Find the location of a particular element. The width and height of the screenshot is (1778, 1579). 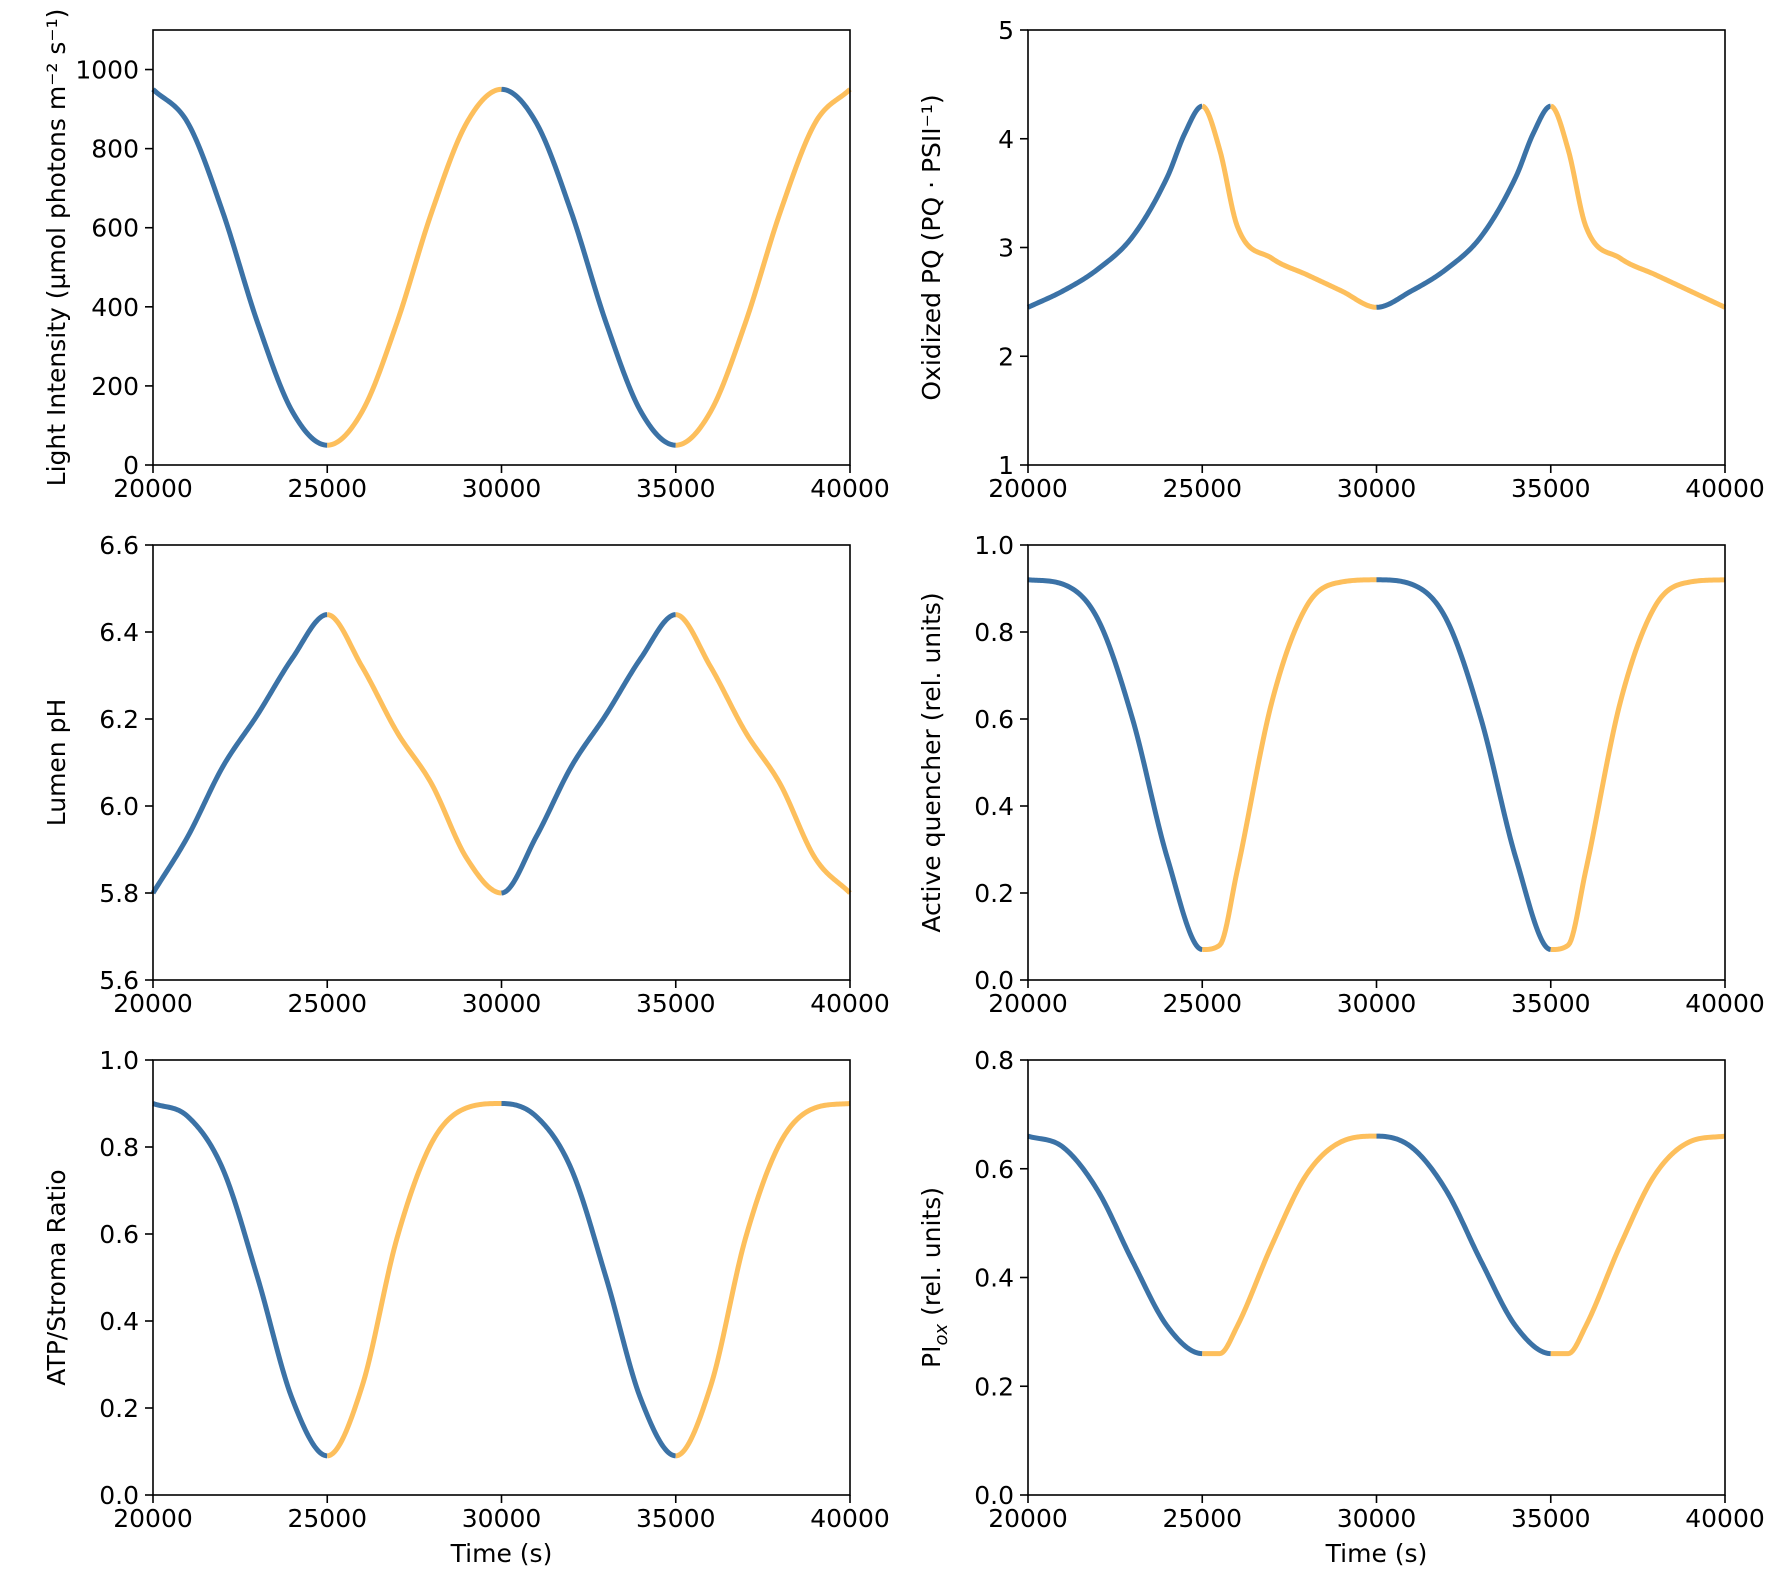

pq-ytick-label: 1 is located at coordinates (1006, 465).